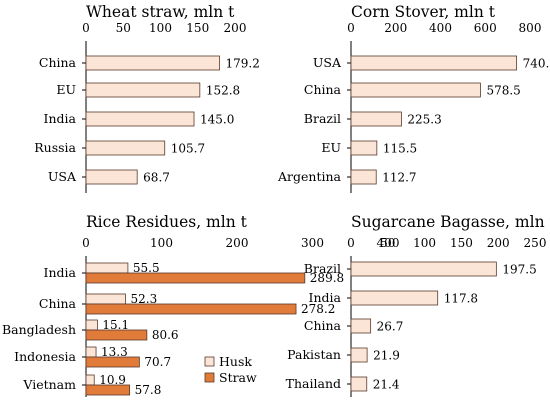 The image size is (550, 402). I want to click on data-label: 197.5, so click(519, 270).